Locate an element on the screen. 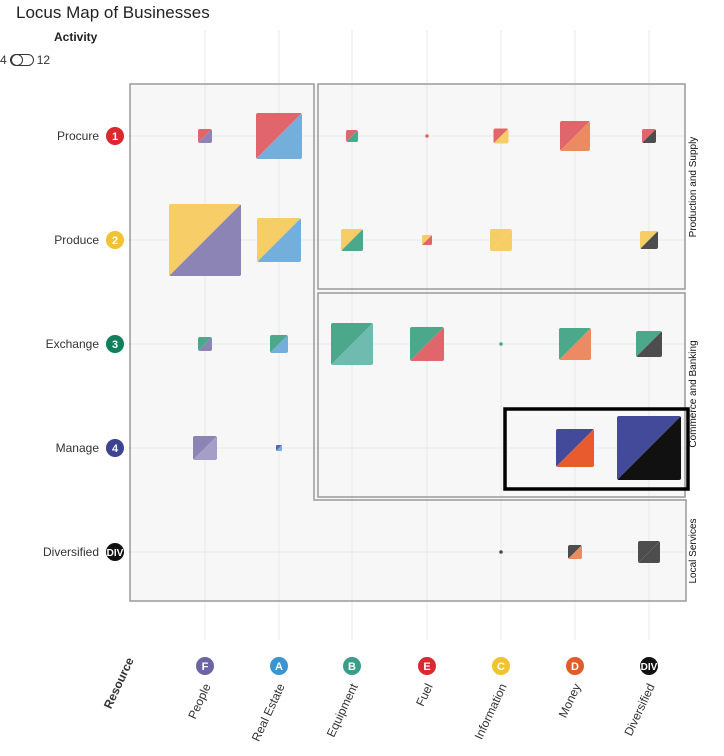 Image resolution: width=724 pixels, height=756 pixels. column-label: Information is located at coordinates (491, 711).